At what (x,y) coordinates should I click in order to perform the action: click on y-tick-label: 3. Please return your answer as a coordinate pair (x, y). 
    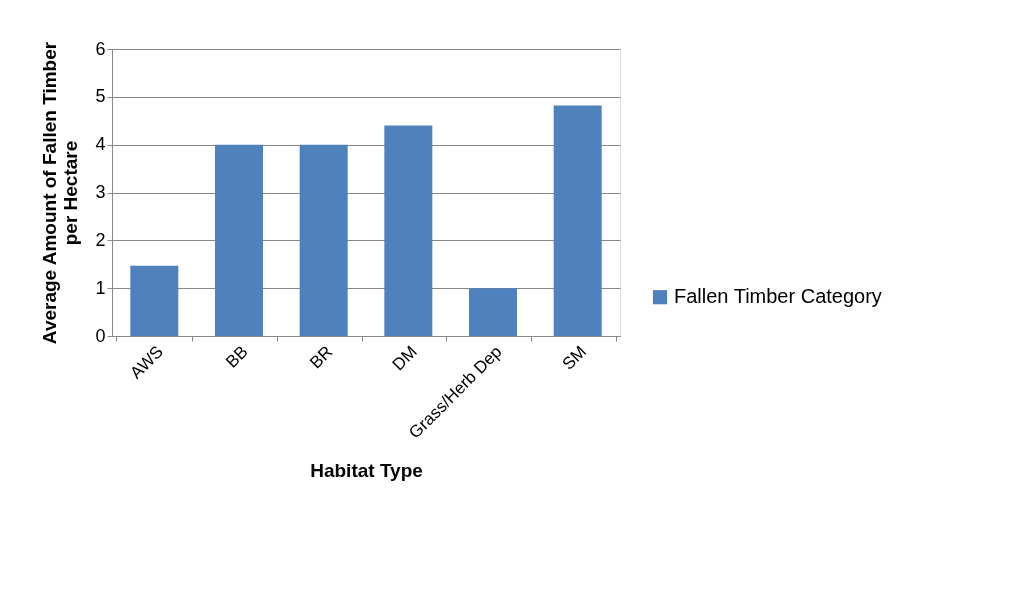
    Looking at the image, I should click on (100, 192).